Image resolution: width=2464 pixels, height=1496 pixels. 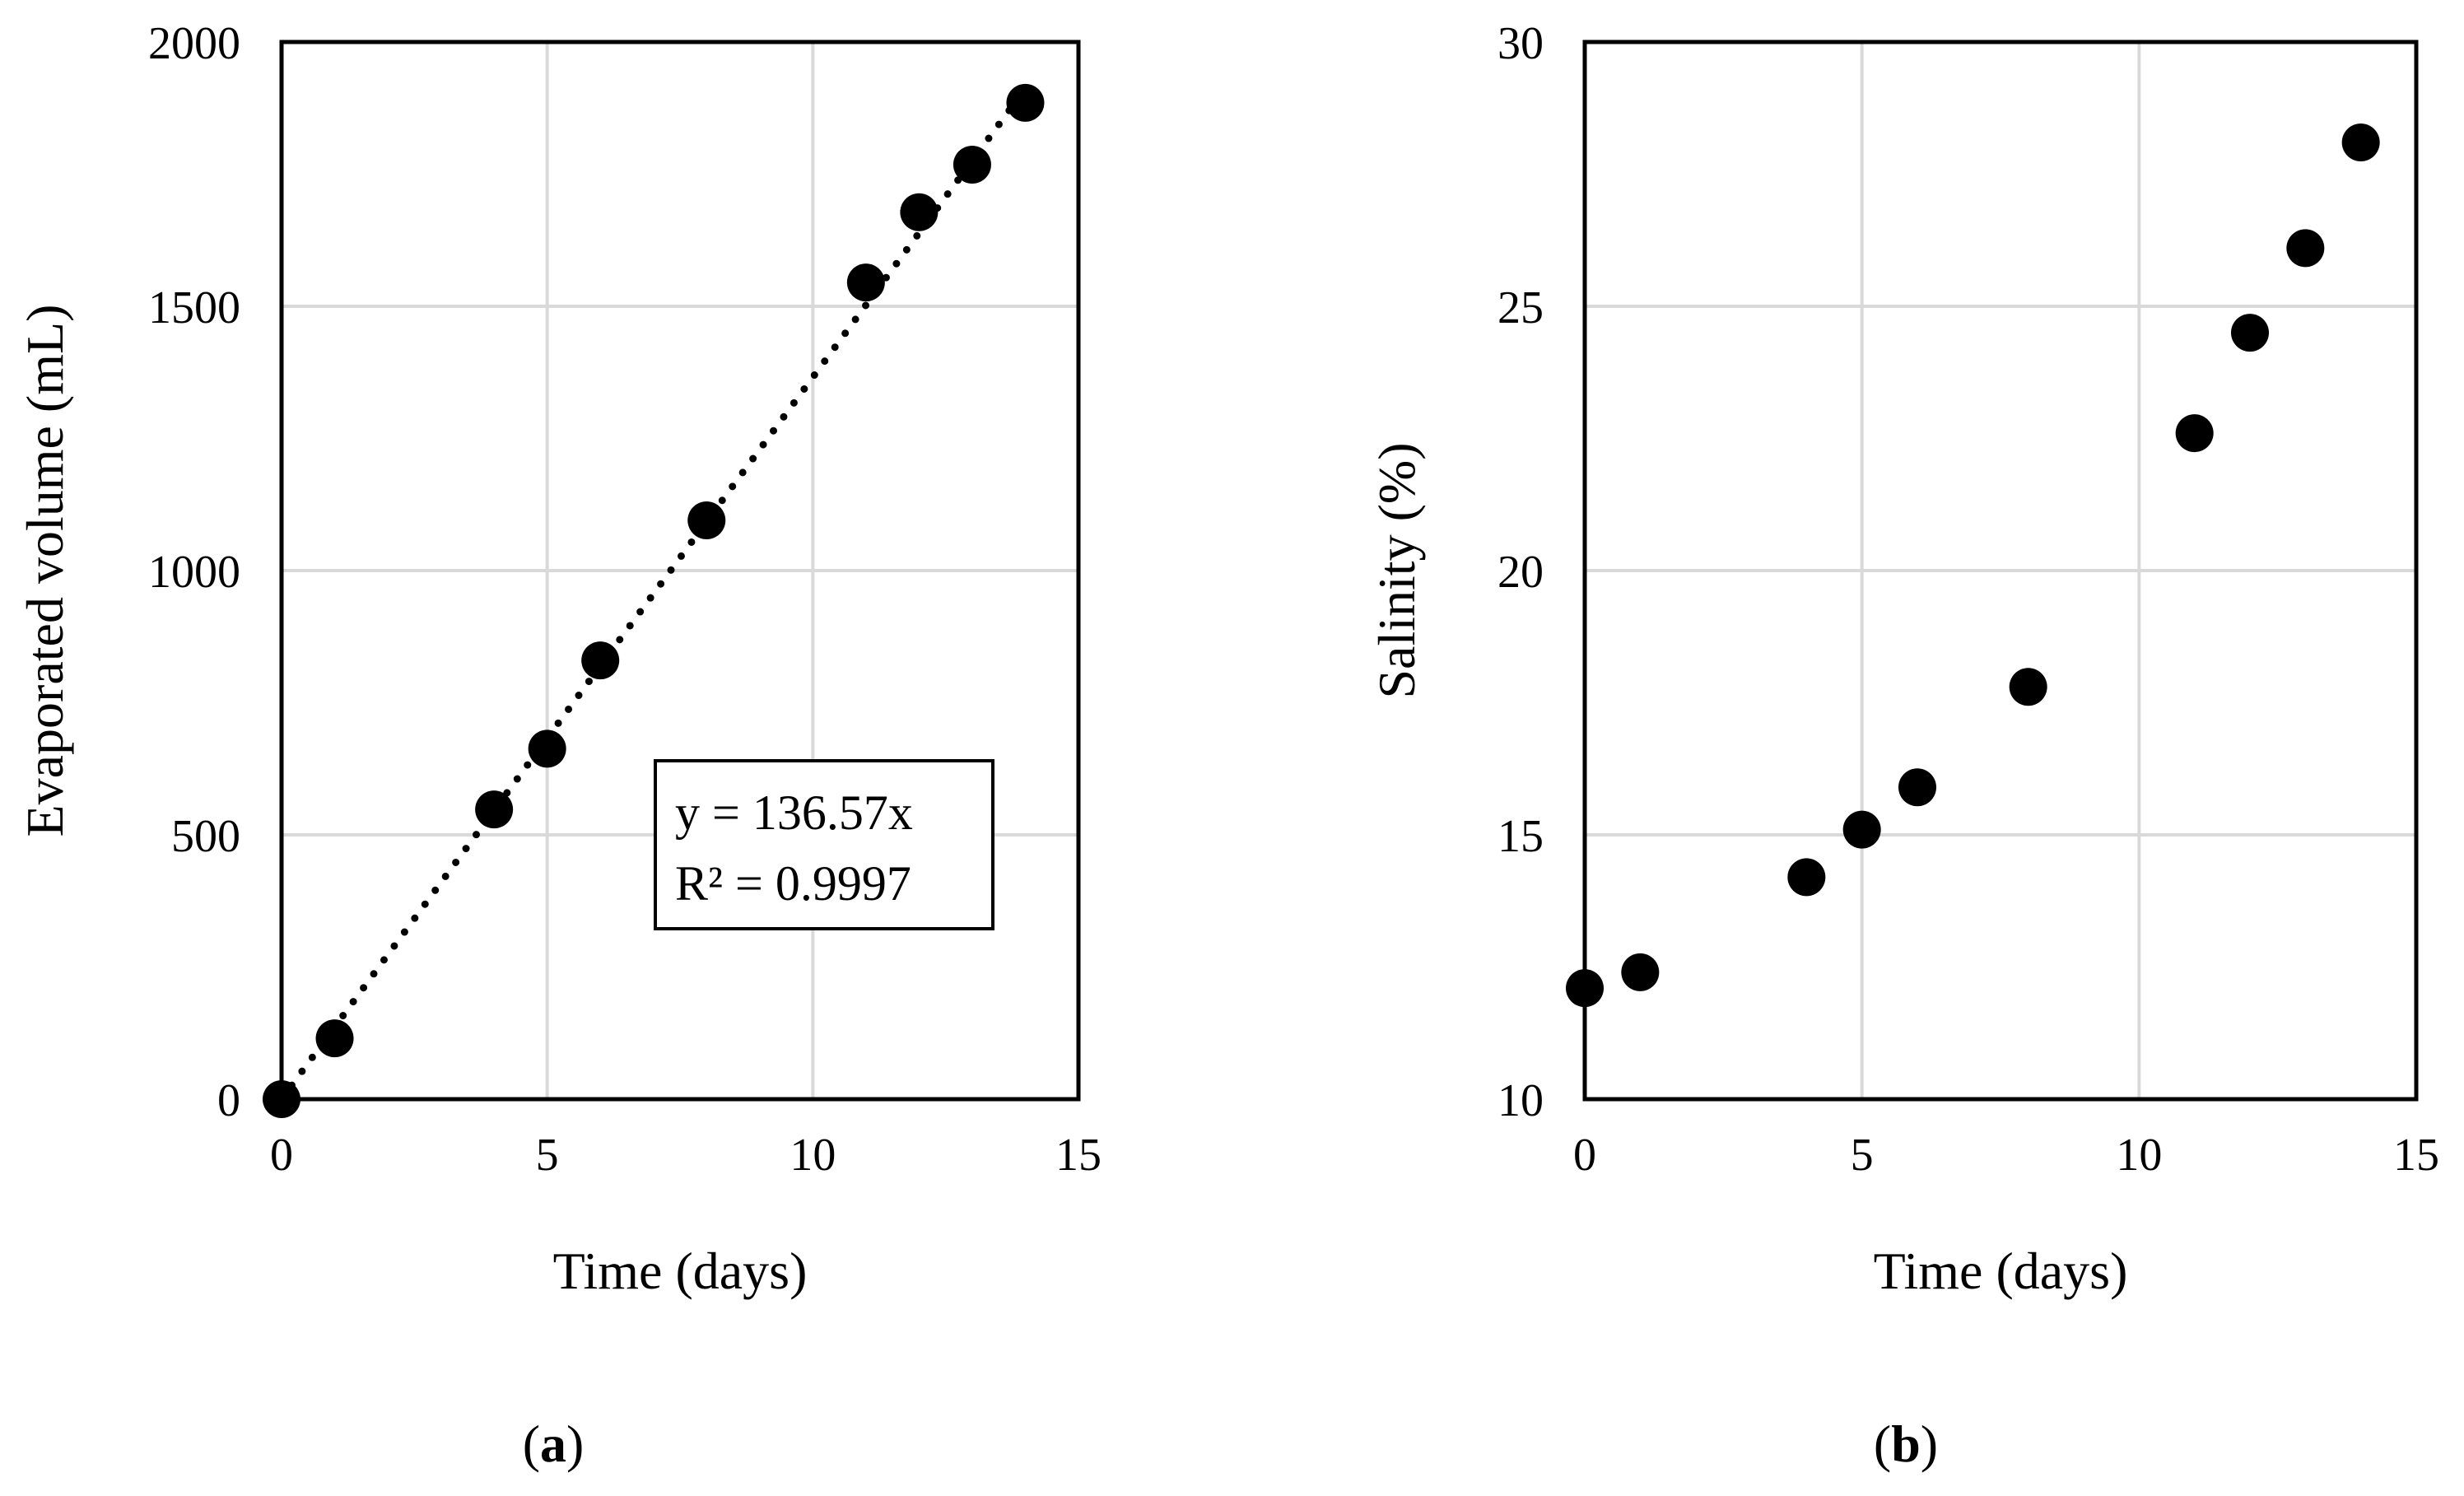 I want to click on y-tick-label: 10, so click(x=1521, y=1100).